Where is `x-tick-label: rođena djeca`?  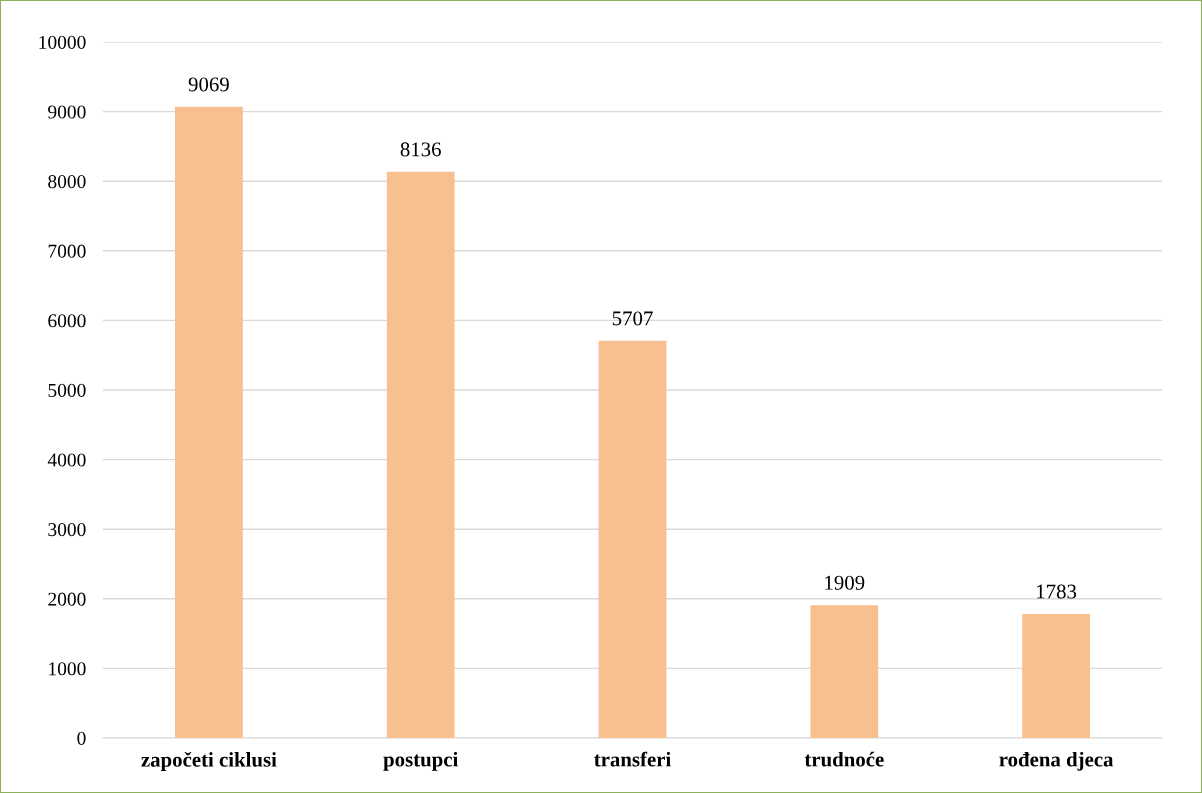
x-tick-label: rođena djeca is located at coordinates (1056, 761).